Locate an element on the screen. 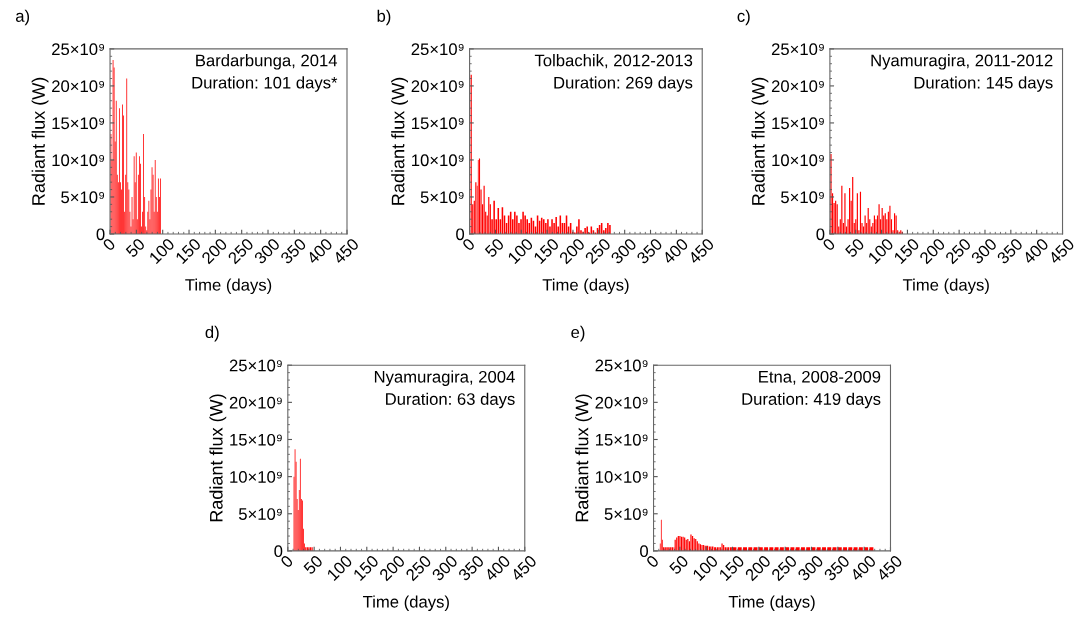  annotation: Tolbachik, 2012-2013 is located at coordinates (613, 61).